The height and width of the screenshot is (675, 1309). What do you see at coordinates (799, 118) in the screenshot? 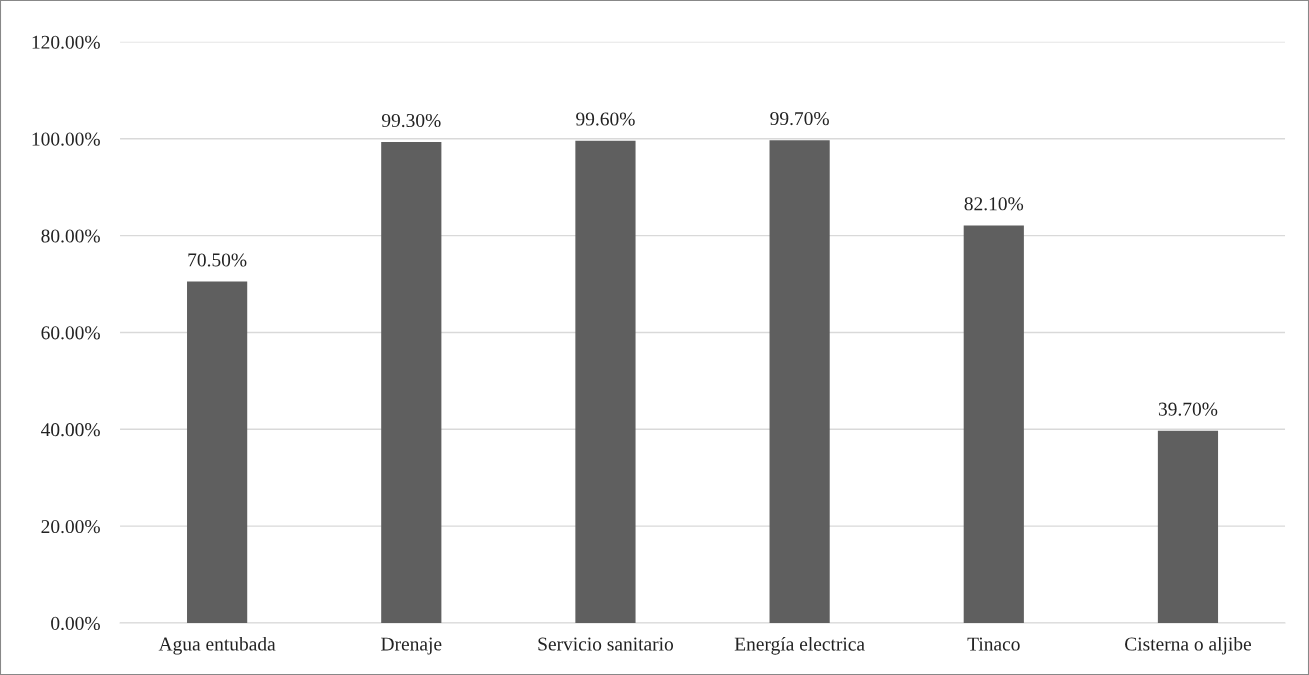
I see `data-label: 99.70%` at bounding box center [799, 118].